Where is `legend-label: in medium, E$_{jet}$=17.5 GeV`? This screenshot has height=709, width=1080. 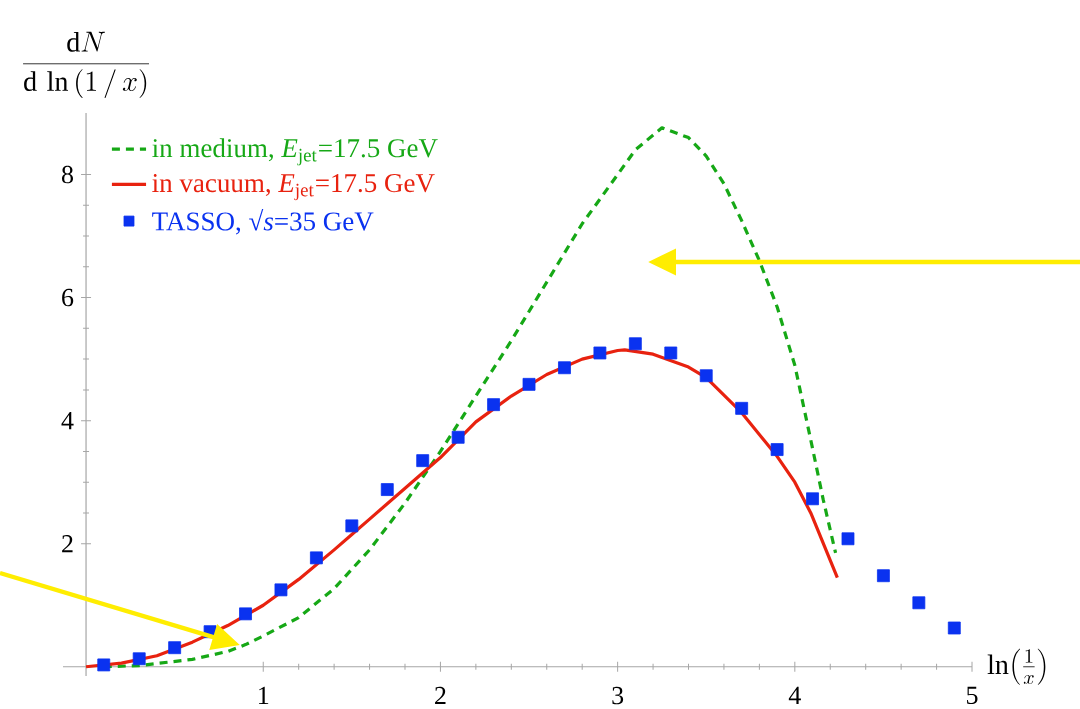
legend-label: in medium, E$_{jet}$=17.5 GeV is located at coordinates (295, 152).